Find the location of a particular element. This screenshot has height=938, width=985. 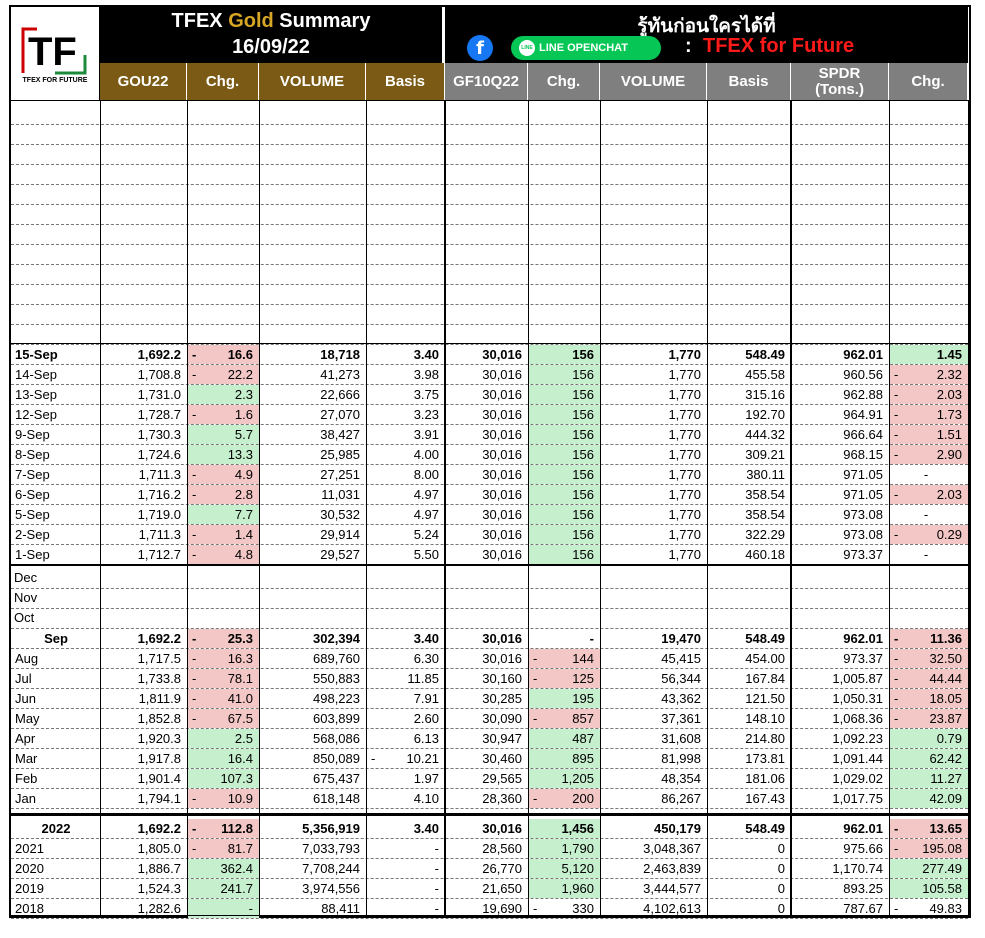

column-header: GF10Q22 is located at coordinates (486, 81).